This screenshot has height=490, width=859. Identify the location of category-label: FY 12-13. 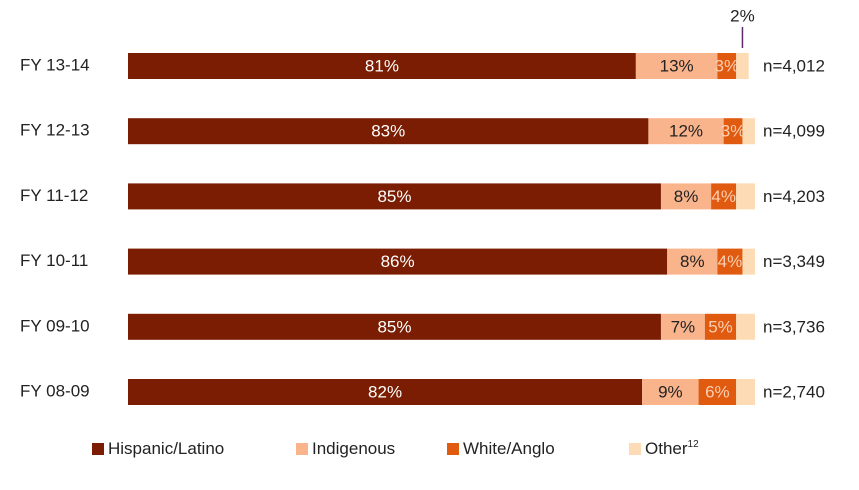
(55, 130).